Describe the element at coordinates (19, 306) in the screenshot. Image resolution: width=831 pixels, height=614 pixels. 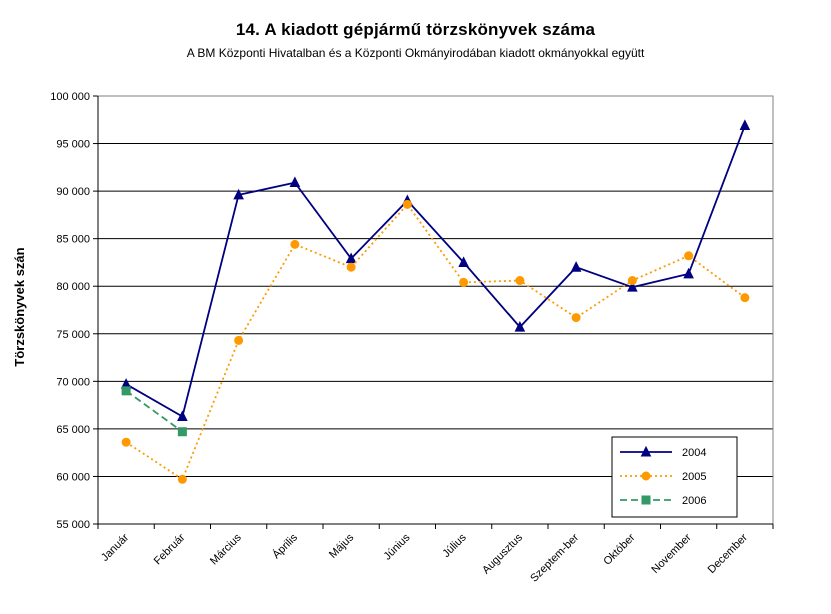
I see `y-axis-label: Törzskönyvek szán` at that location.